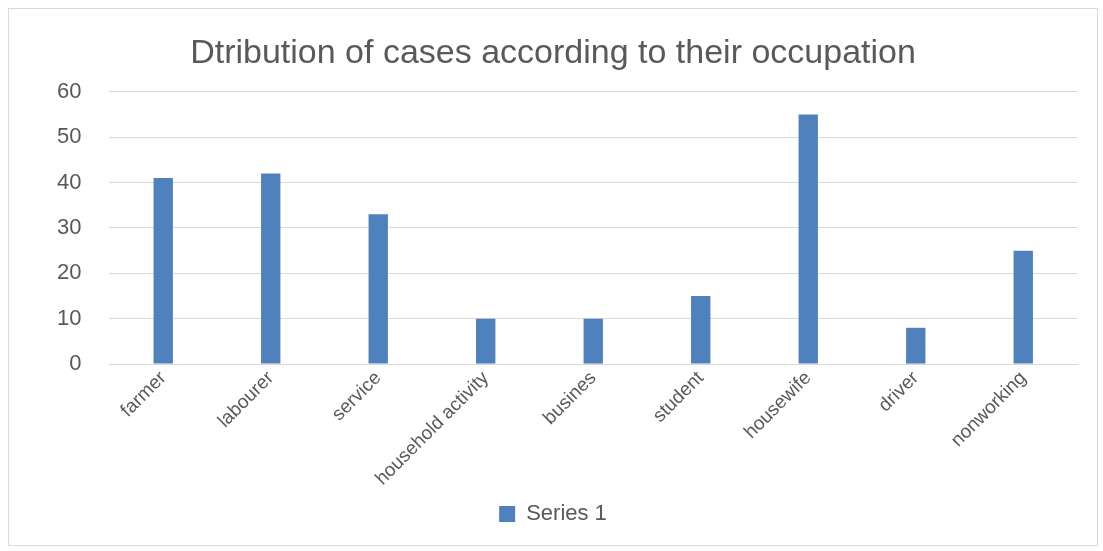 This screenshot has width=1103, height=551. Describe the element at coordinates (69, 181) in the screenshot. I see `y-tick-label: 40` at that location.